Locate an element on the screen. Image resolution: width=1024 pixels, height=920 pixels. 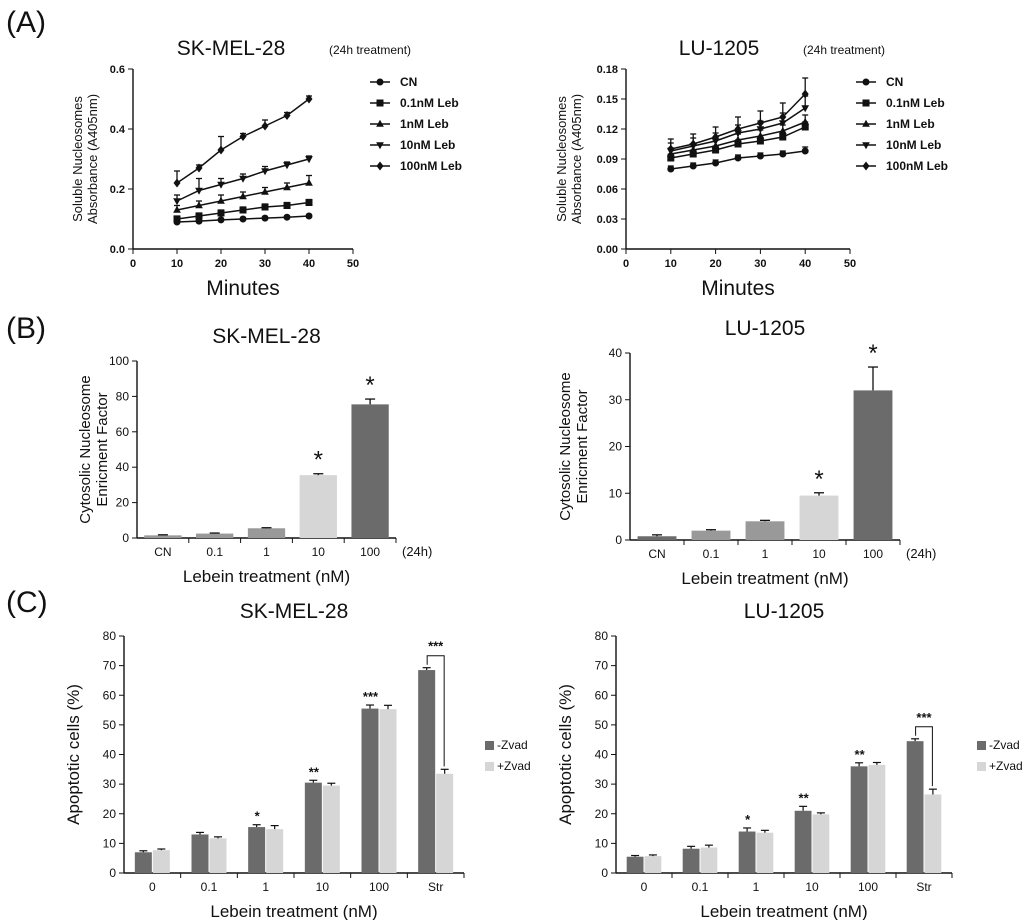
x-tick-label: 50 is located at coordinates (353, 264).